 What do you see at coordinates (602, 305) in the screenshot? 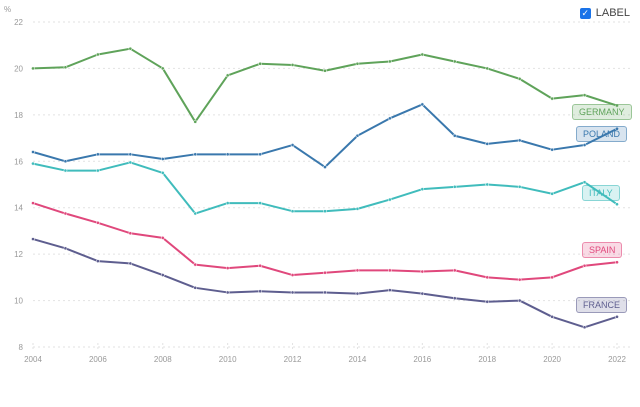
I see `series-label-france: FRANCE` at bounding box center [602, 305].